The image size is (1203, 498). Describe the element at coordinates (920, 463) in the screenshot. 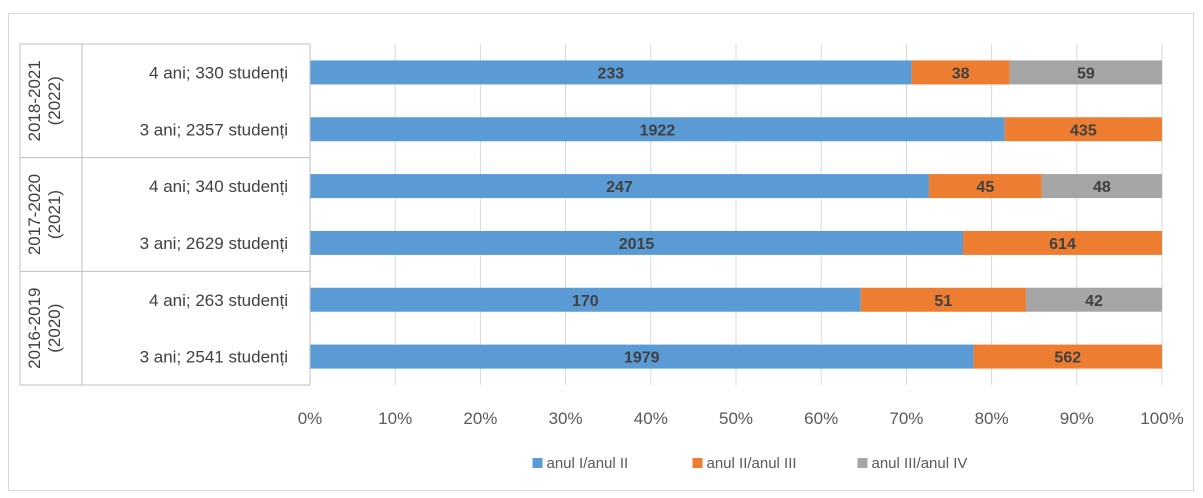

I see `legend-label: anul III/anul IV` at that location.